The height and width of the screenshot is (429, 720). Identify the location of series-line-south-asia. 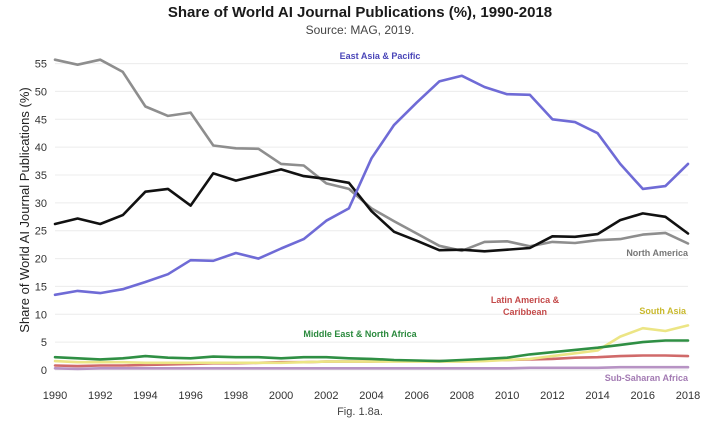
(371, 344).